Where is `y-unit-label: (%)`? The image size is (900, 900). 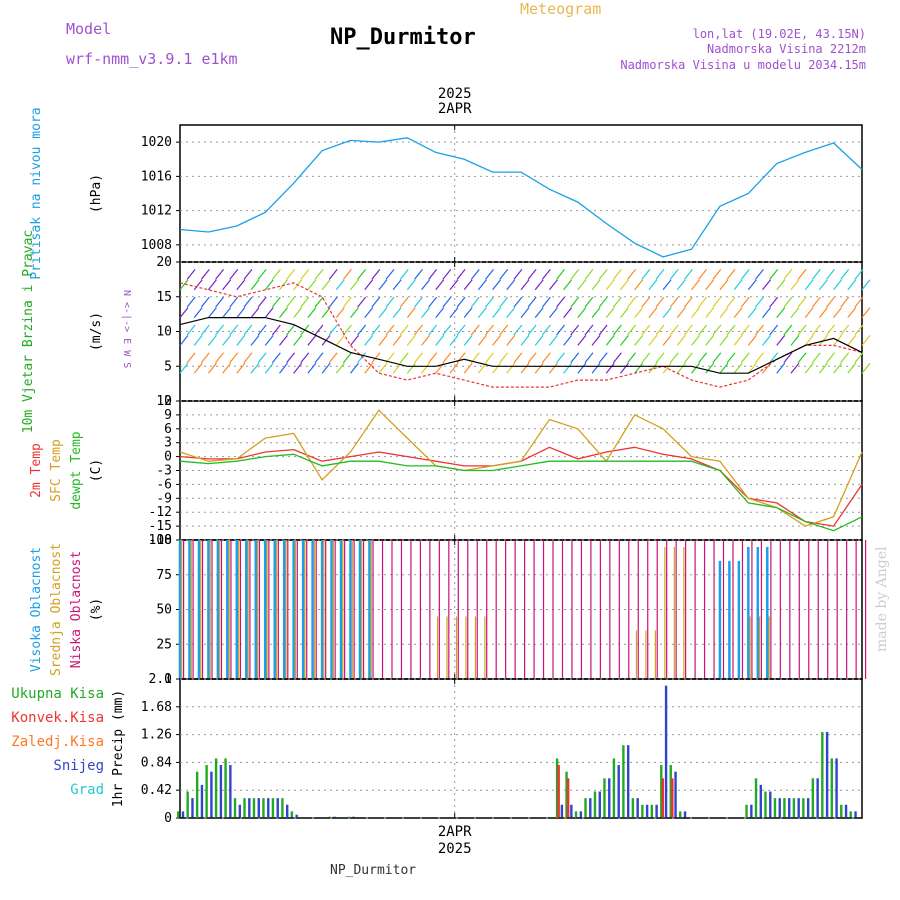 y-unit-label: (%) is located at coordinates (96, 609).